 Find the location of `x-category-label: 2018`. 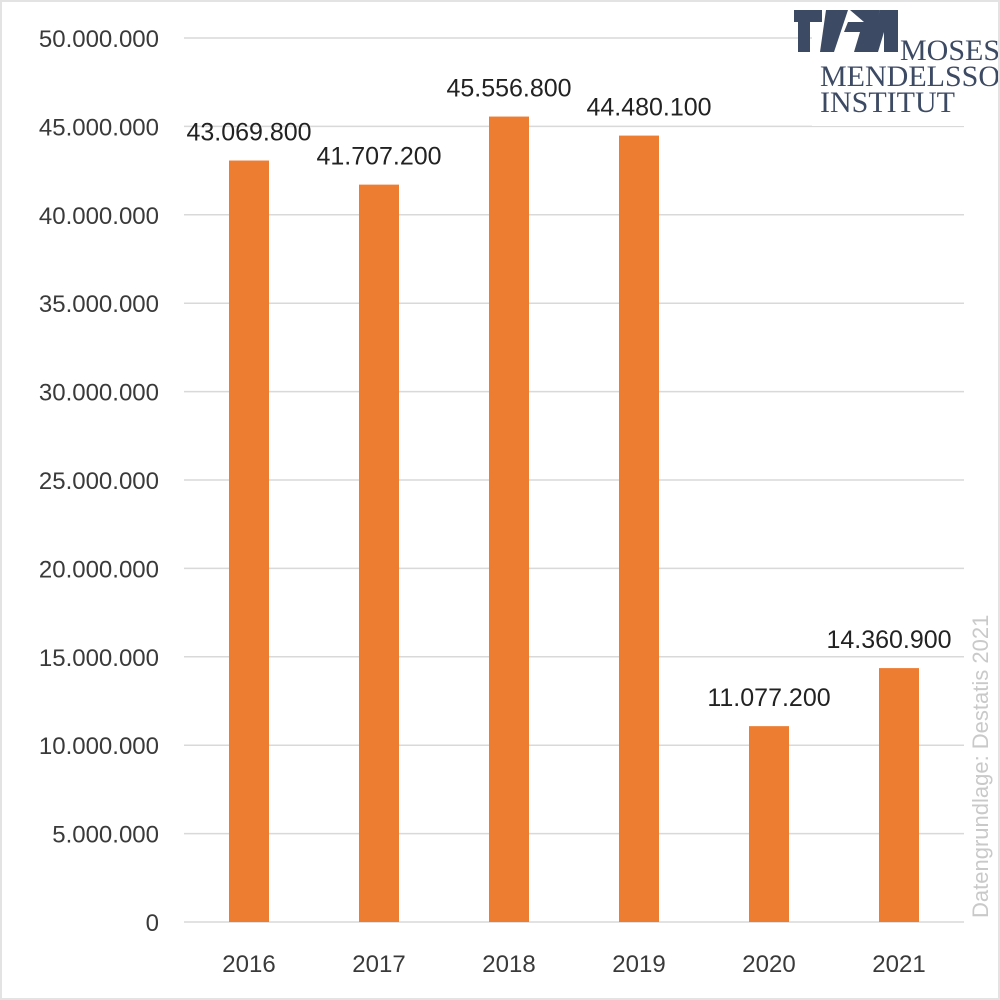

x-category-label: 2018 is located at coordinates (508, 964).